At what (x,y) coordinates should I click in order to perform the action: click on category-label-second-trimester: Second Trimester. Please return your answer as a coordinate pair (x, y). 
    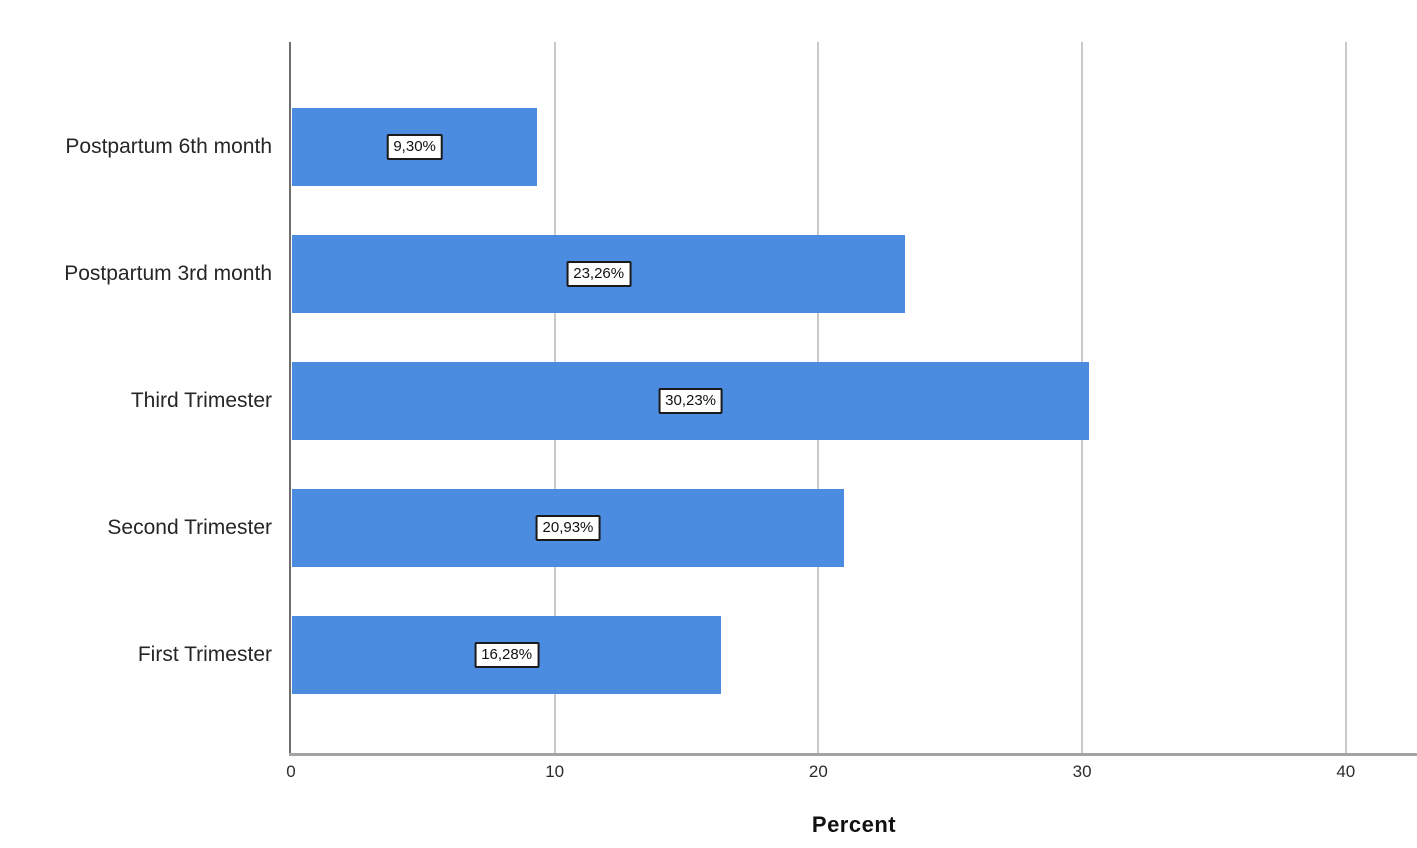
    Looking at the image, I should click on (189, 527).